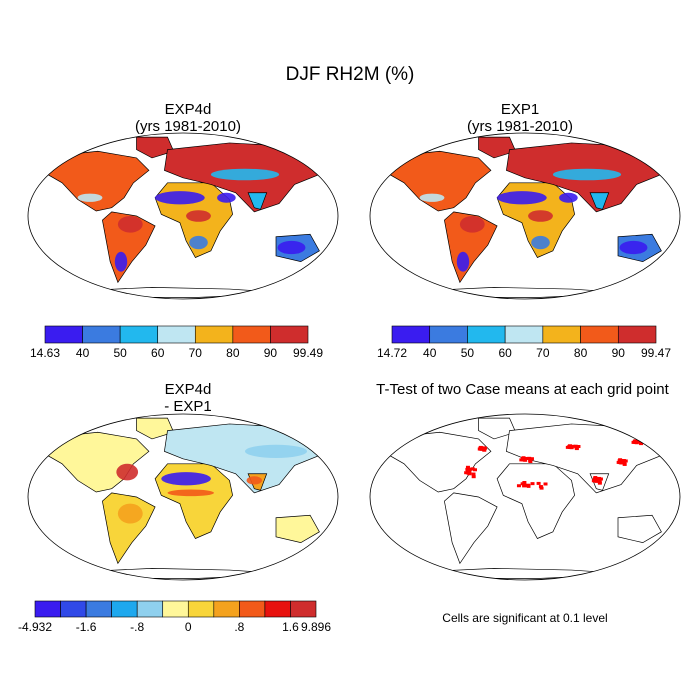 This screenshot has height=700, width=700. Describe the element at coordinates (525, 618) in the screenshot. I see `significance-note: Cells are significant at 0.1 level` at that location.